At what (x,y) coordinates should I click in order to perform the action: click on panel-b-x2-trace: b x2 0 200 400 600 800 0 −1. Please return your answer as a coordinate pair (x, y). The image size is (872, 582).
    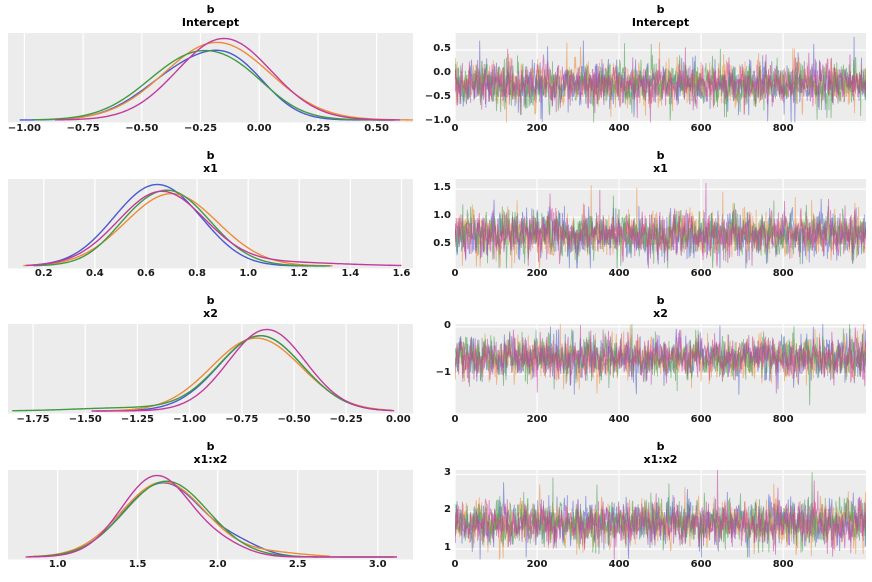
    Looking at the image, I should click on (654, 364).